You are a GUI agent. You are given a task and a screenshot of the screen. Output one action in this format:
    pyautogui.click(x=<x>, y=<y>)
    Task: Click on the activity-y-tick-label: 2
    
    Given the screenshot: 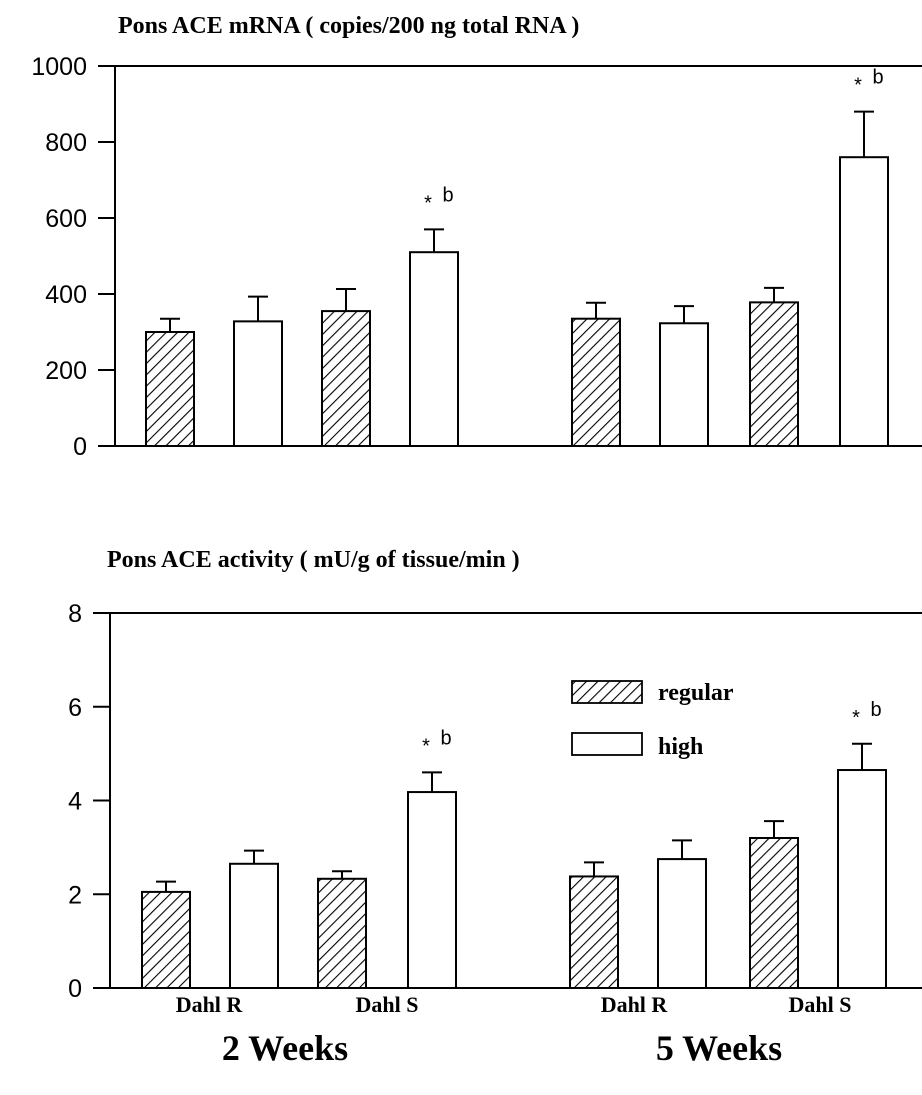 What is the action you would take?
    pyautogui.click(x=75, y=895)
    